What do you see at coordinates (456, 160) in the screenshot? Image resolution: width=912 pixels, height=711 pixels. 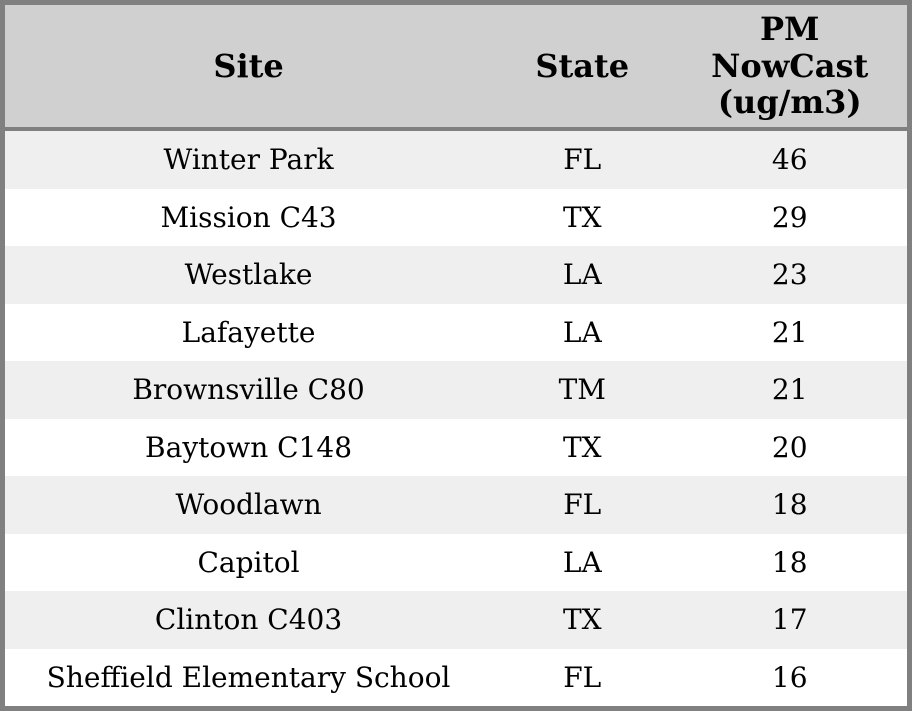 I see `table-row: Winter Park FL 46` at bounding box center [456, 160].